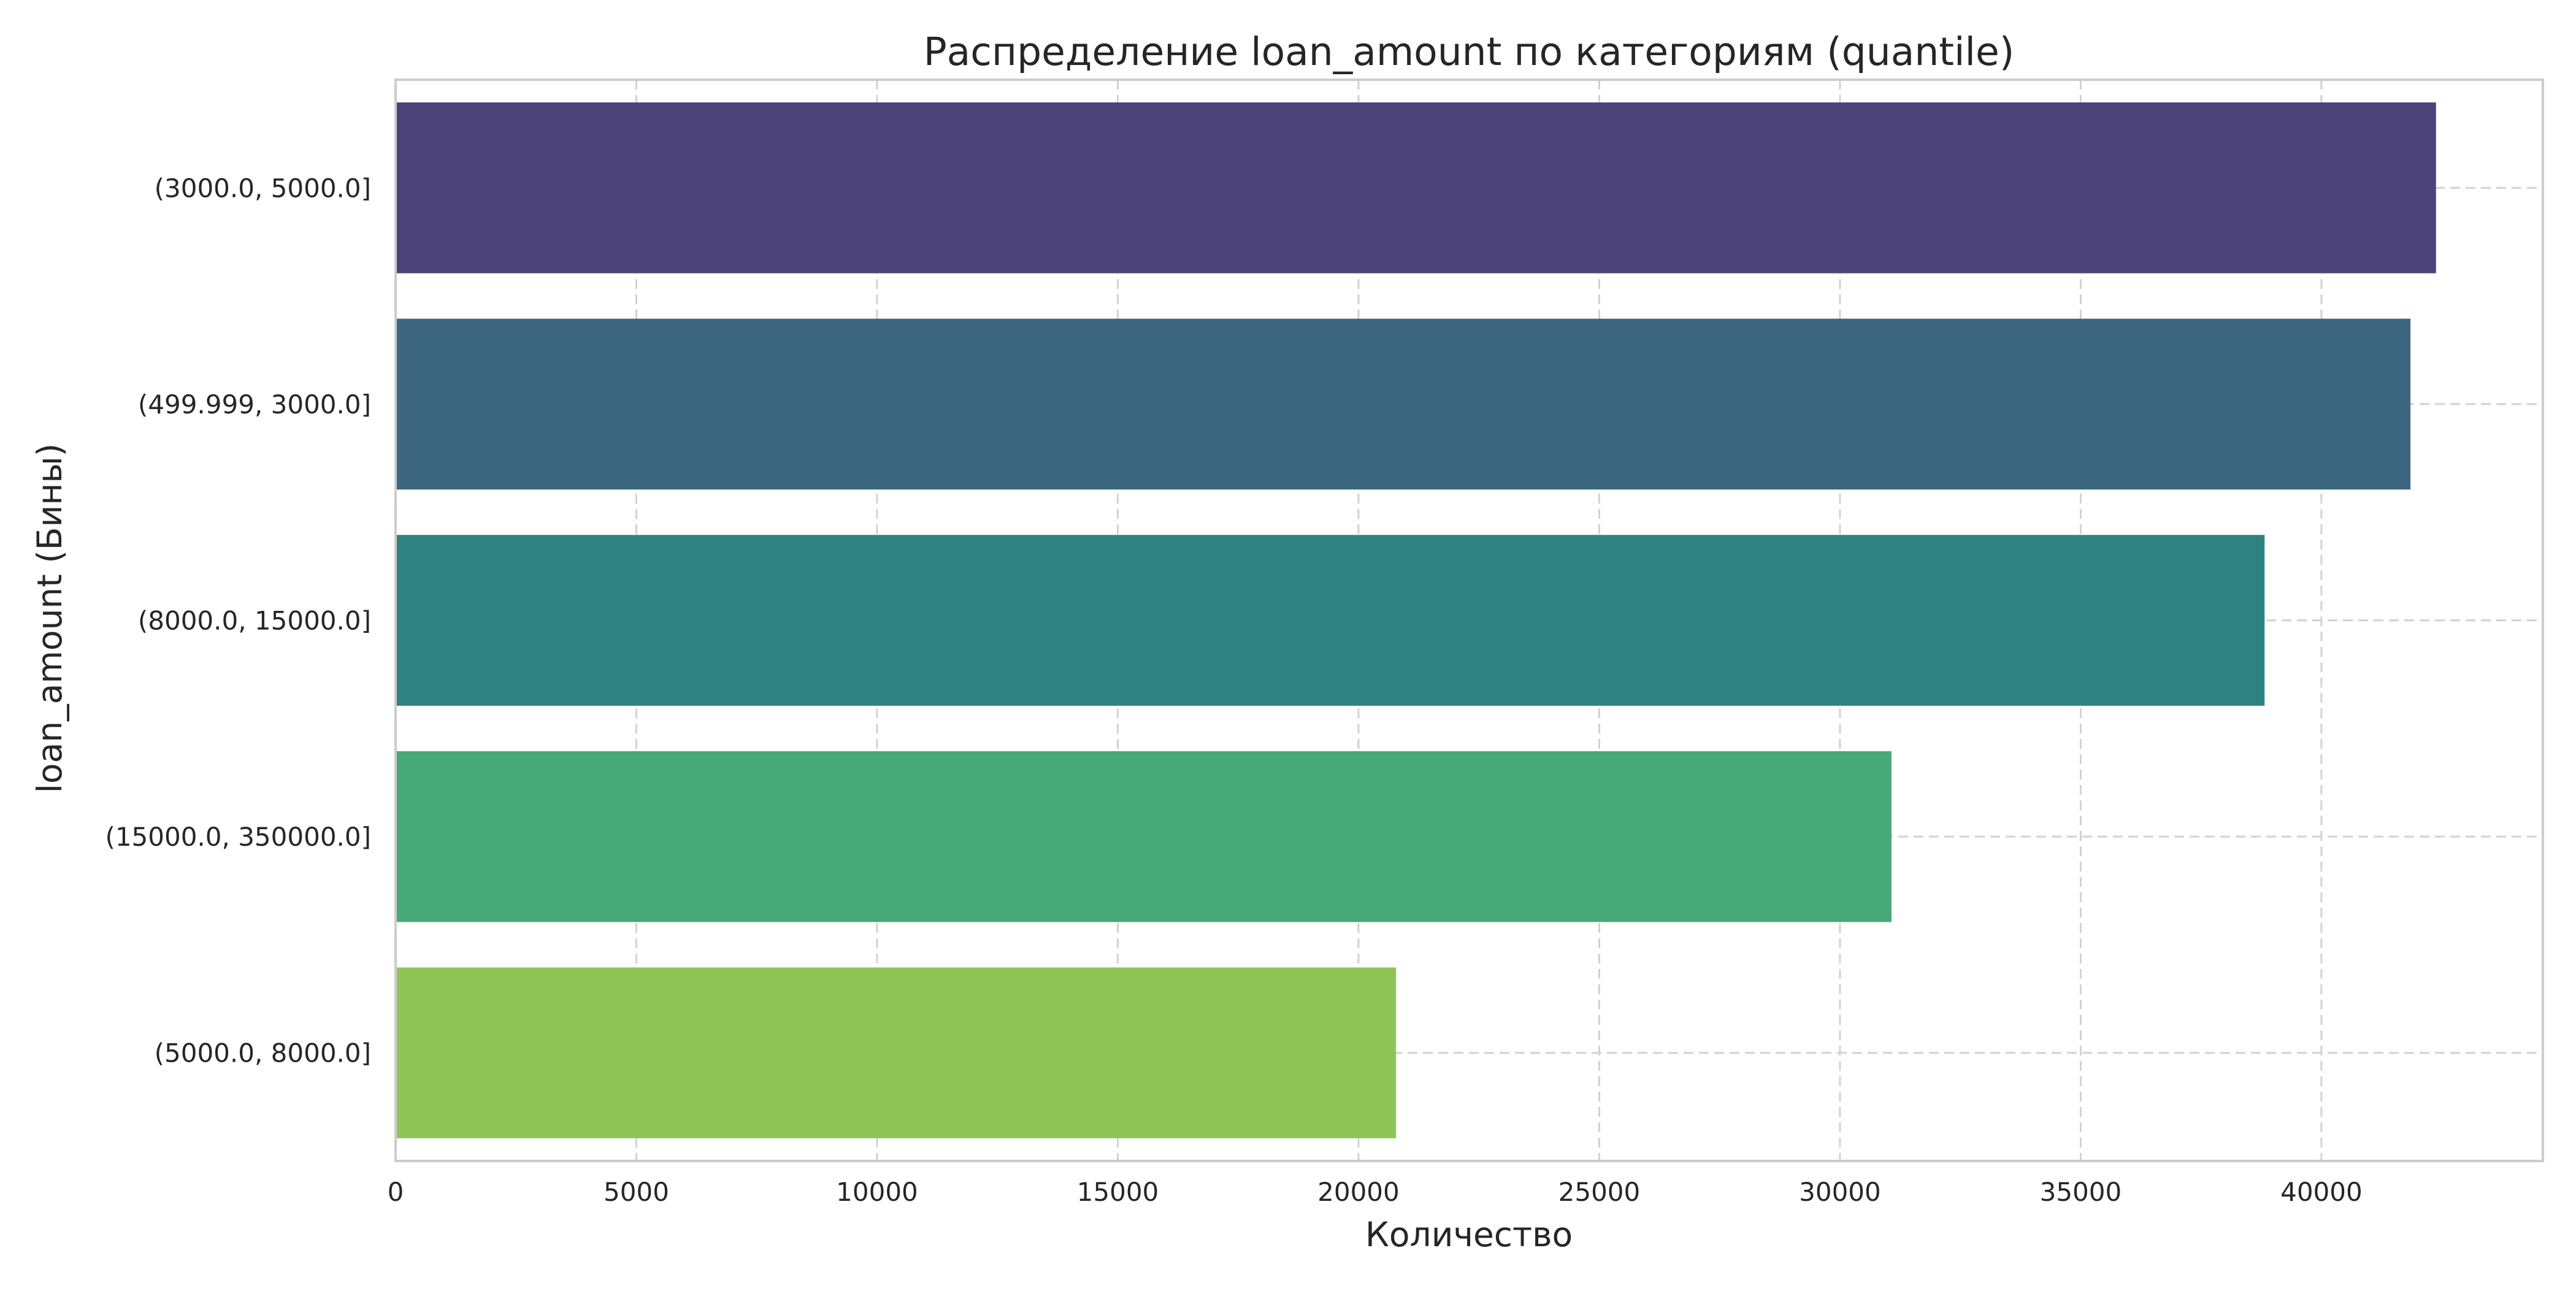  I want to click on x-tick-label: 35000, so click(2081, 1192).